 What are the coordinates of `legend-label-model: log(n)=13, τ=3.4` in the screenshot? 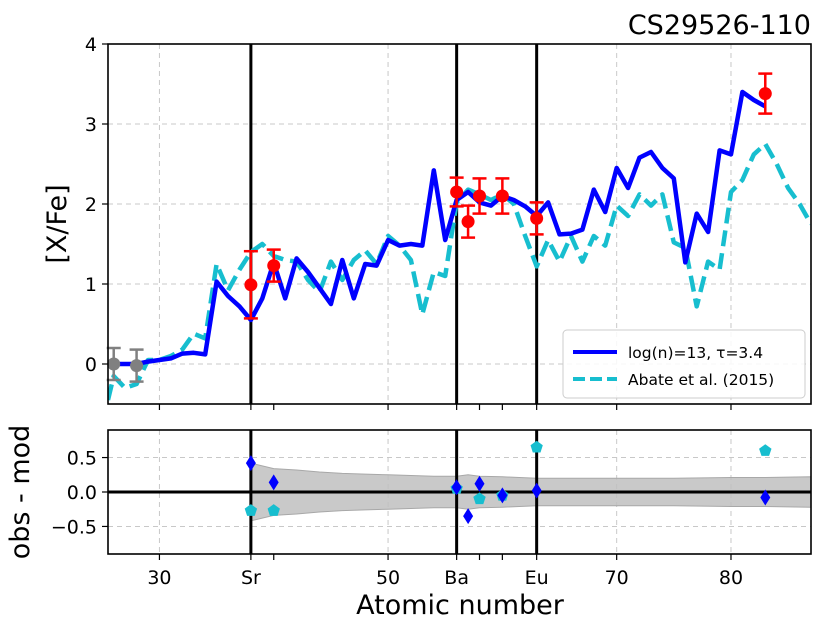 It's located at (695, 353).